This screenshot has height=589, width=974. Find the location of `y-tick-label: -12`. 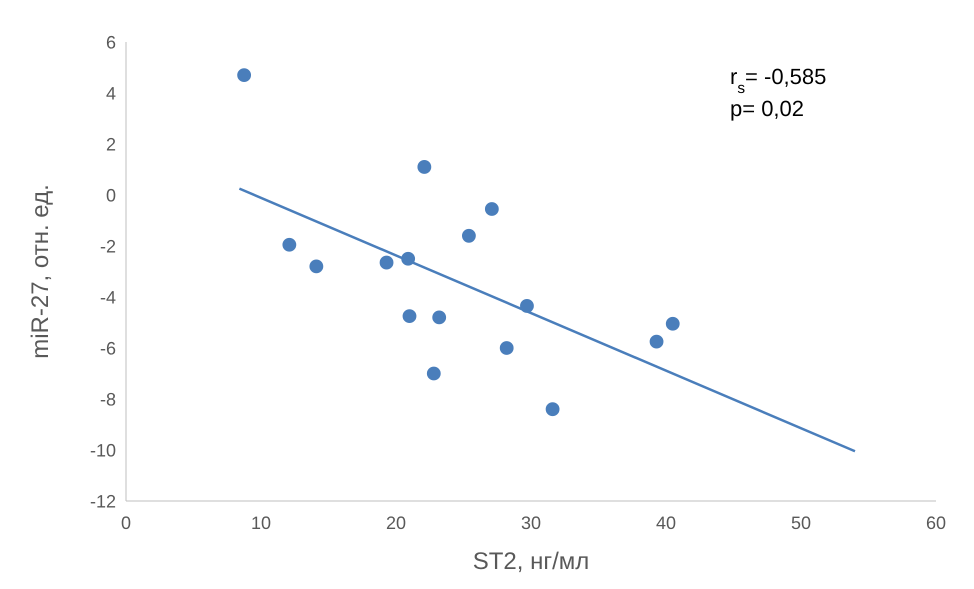

y-tick-label: -12 is located at coordinates (103, 501).